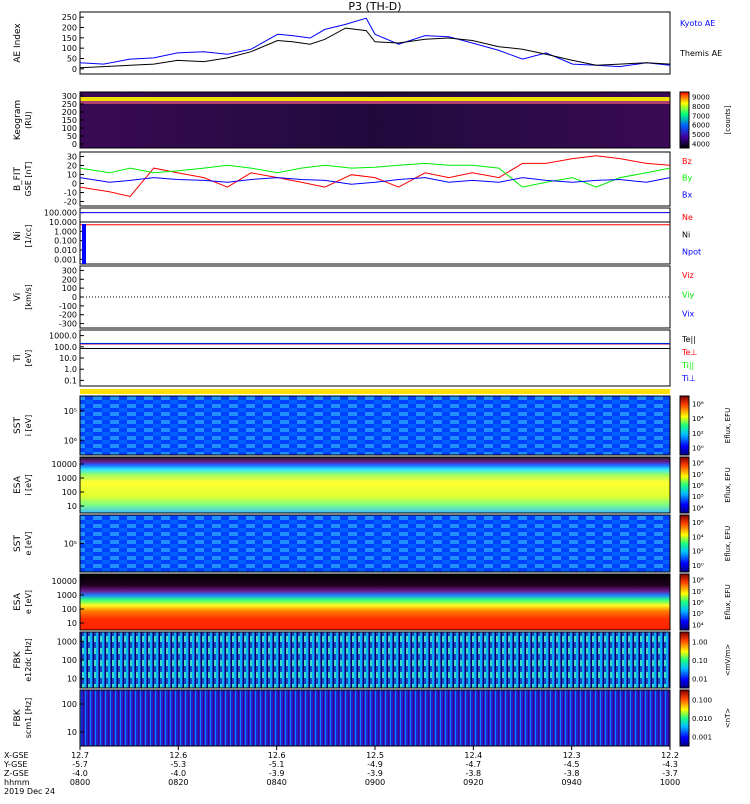 Image resolution: width=750 pixels, height=804 pixels. I want to click on footer-value: -3.9, so click(375, 773).